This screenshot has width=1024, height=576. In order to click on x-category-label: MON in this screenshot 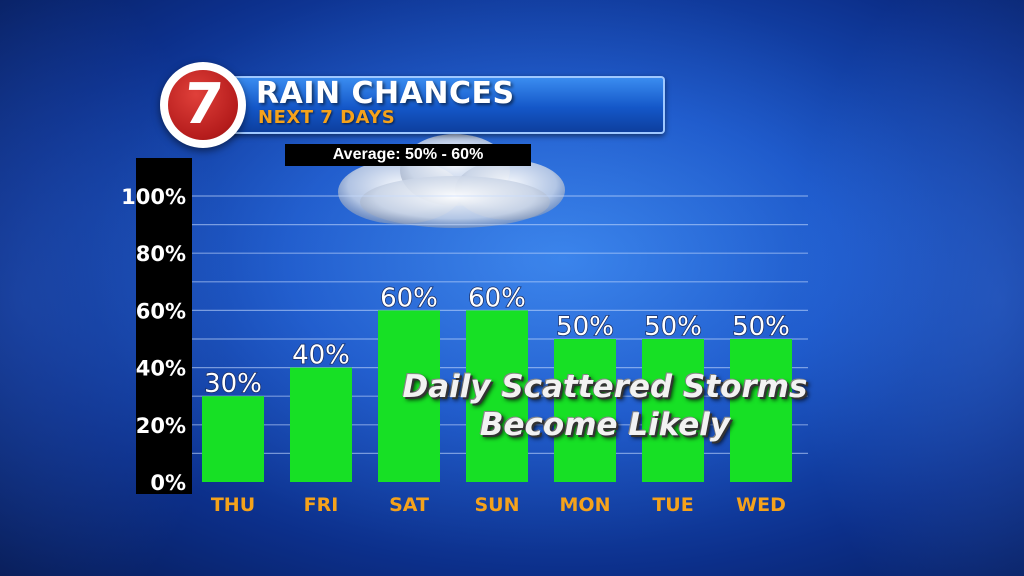, I will do `click(585, 505)`.